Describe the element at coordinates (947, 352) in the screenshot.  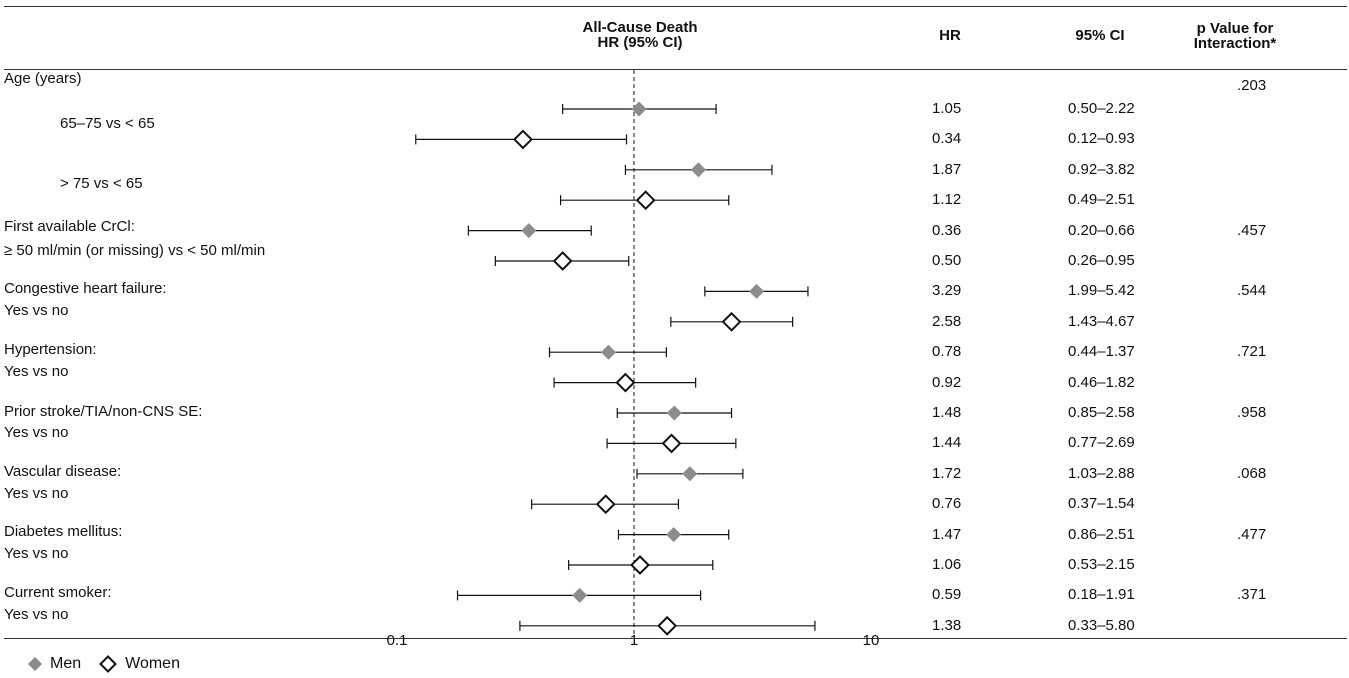
I see `hr-value: 0.78` at that location.